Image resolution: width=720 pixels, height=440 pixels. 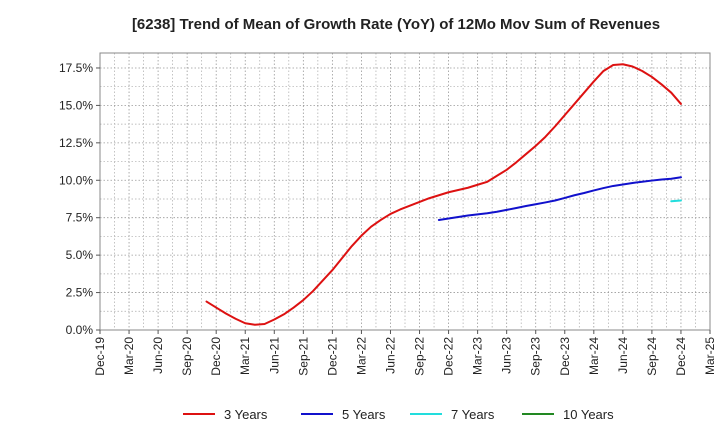 What do you see at coordinates (187, 356) in the screenshot?
I see `x-tick-label: Sep-20` at bounding box center [187, 356].